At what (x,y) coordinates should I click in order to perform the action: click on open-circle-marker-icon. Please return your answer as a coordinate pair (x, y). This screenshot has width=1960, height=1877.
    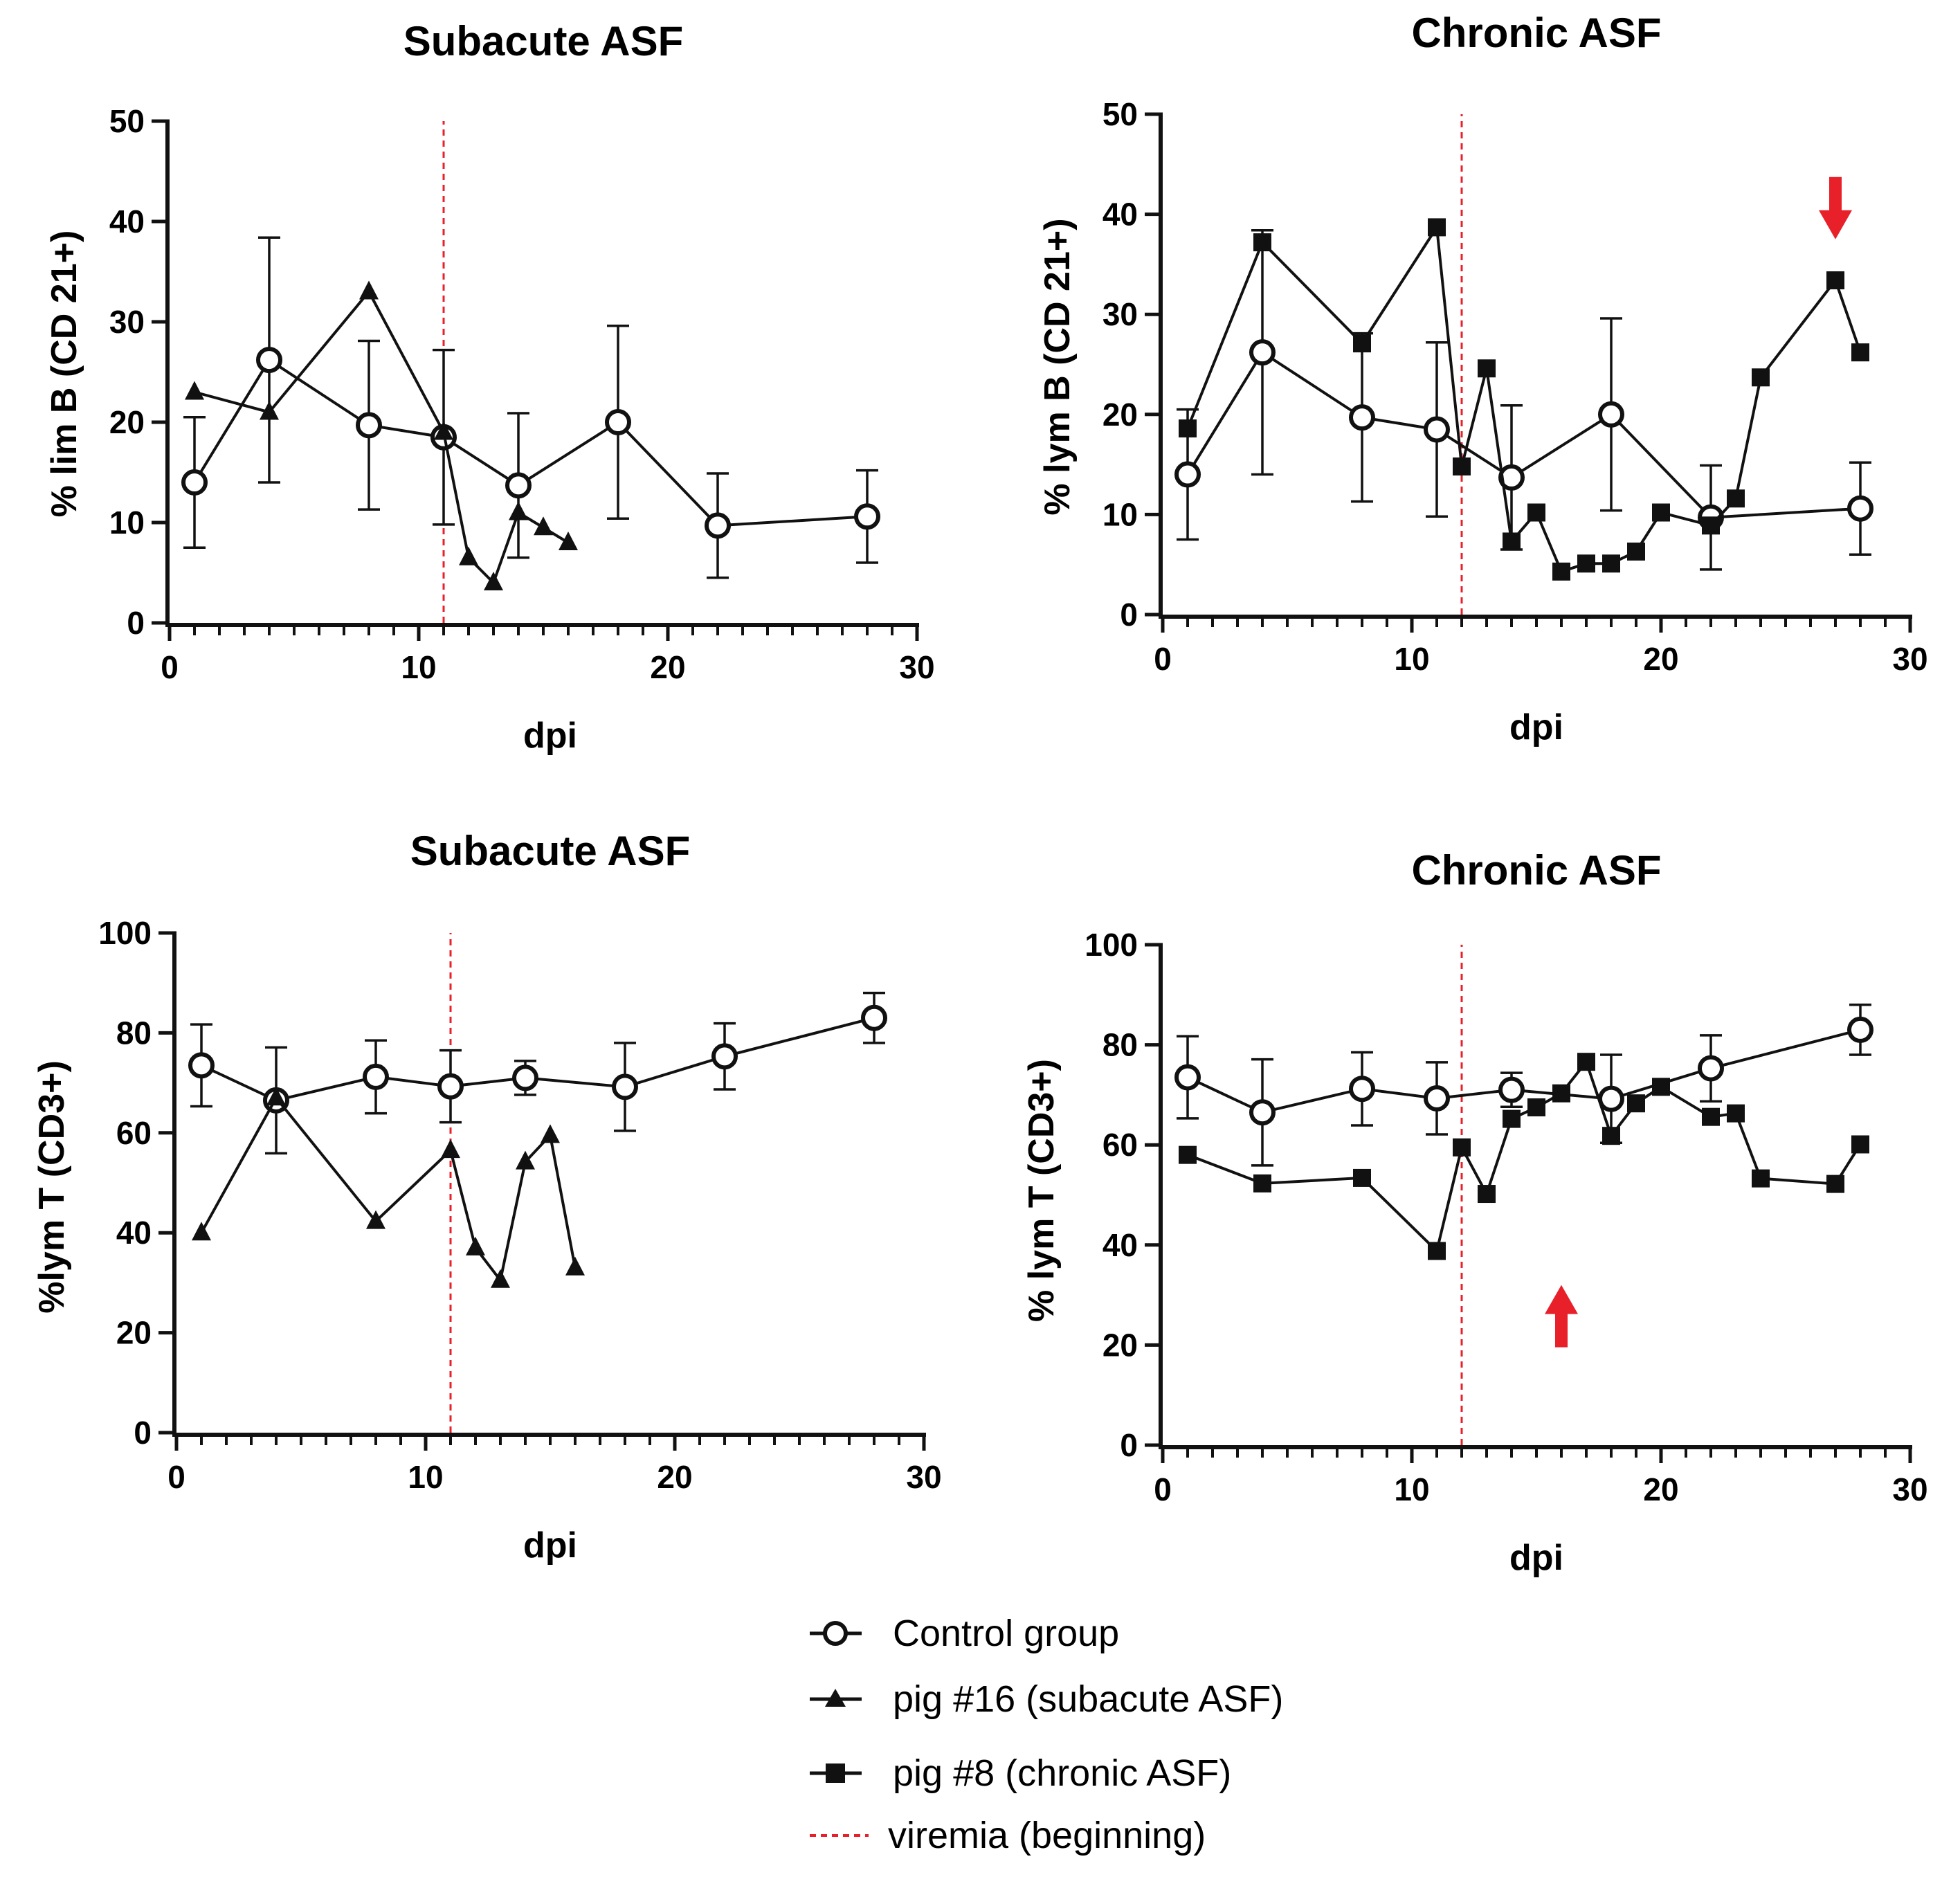
    Looking at the image, I should click on (835, 1633).